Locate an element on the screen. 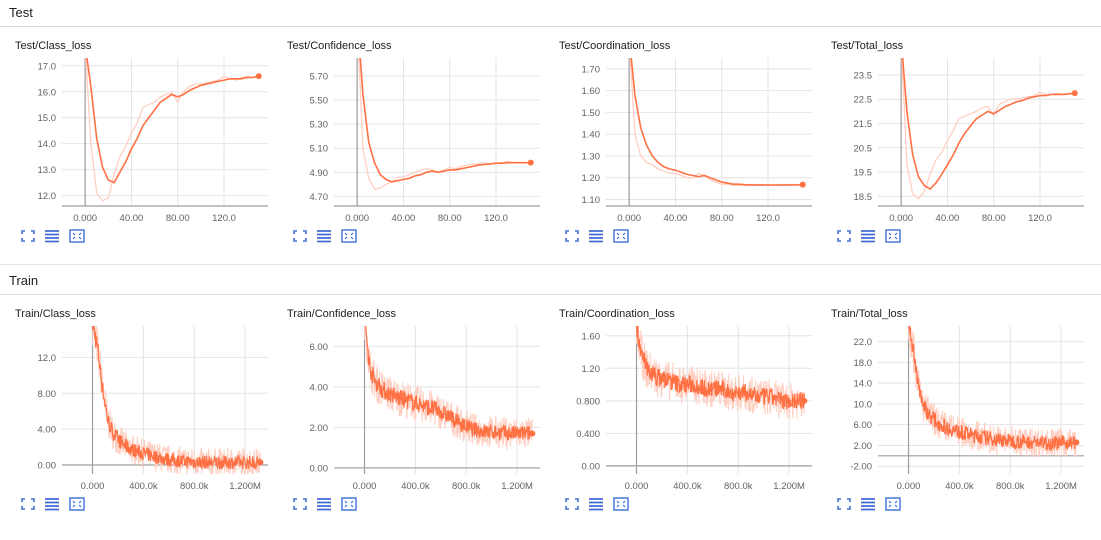  y-tick-label: 1.30 is located at coordinates (591, 156).